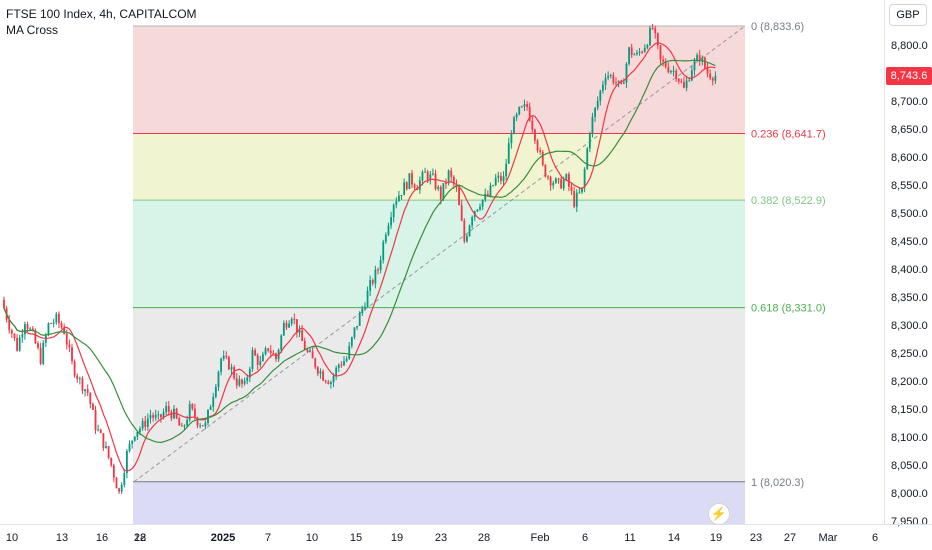 The height and width of the screenshot is (550, 932). I want to click on price-tick-label: 8,050.0, so click(909, 466).